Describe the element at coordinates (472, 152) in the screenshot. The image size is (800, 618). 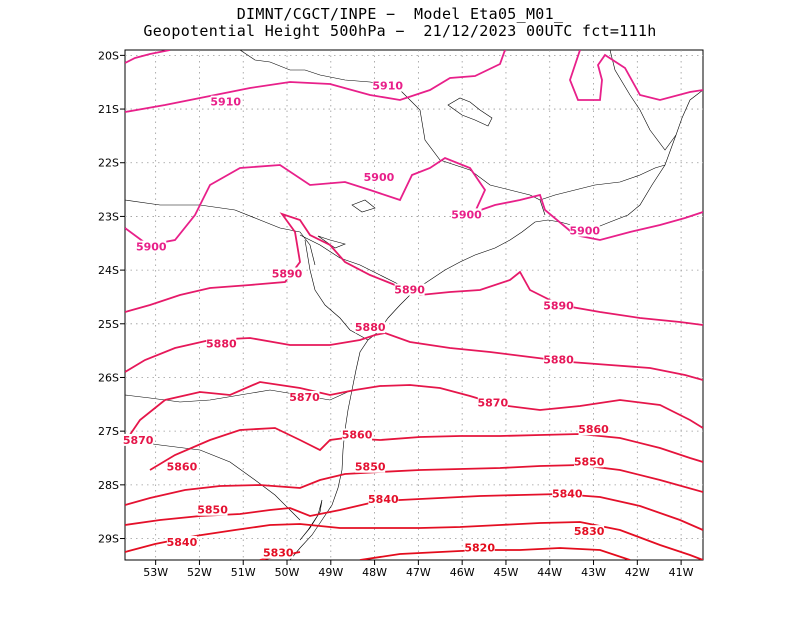
I see `state-border-sp-mg` at that location.